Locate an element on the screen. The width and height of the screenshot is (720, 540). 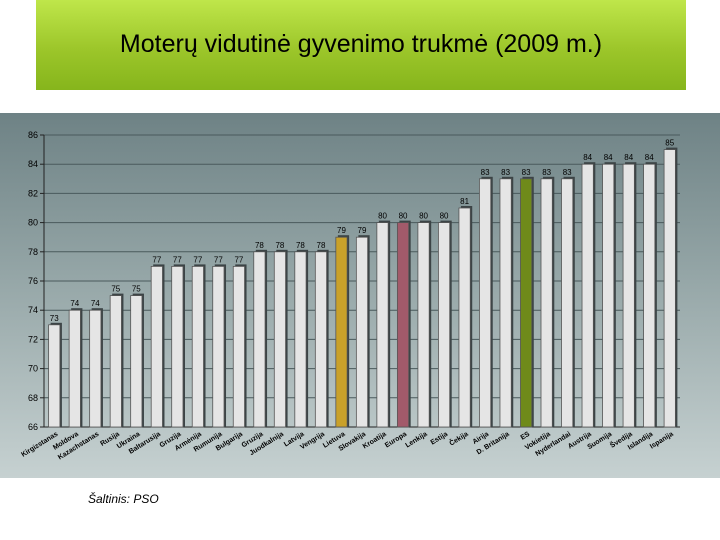
source-note: Šaltinis: PSO is located at coordinates (123, 499).